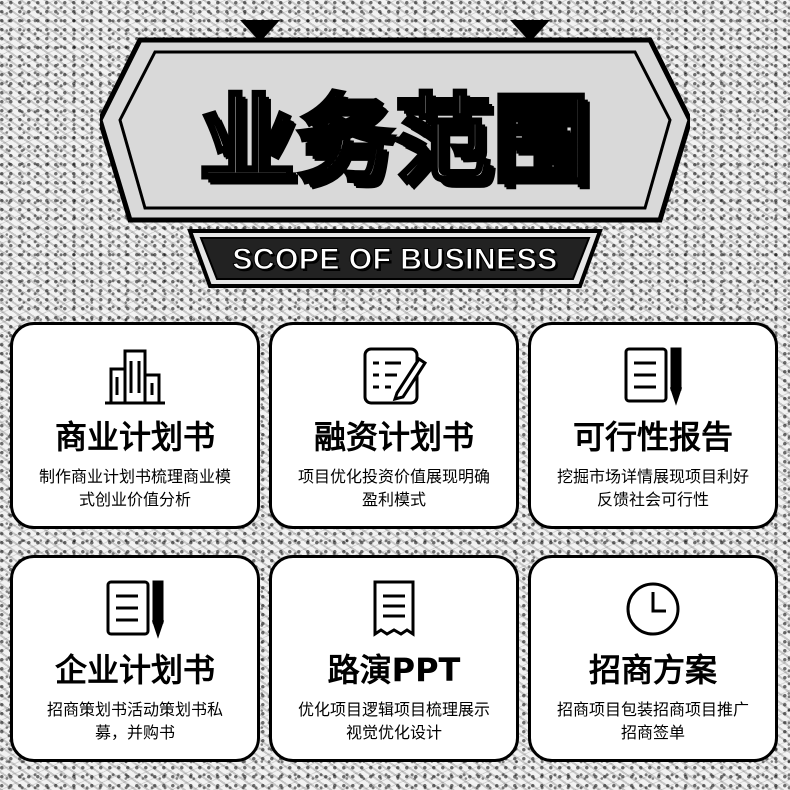 This screenshot has width=790, height=790. I want to click on service-card-enterprise-plan: 企业计划书 招商策划书活动策划书私募，并购书, so click(135, 658).